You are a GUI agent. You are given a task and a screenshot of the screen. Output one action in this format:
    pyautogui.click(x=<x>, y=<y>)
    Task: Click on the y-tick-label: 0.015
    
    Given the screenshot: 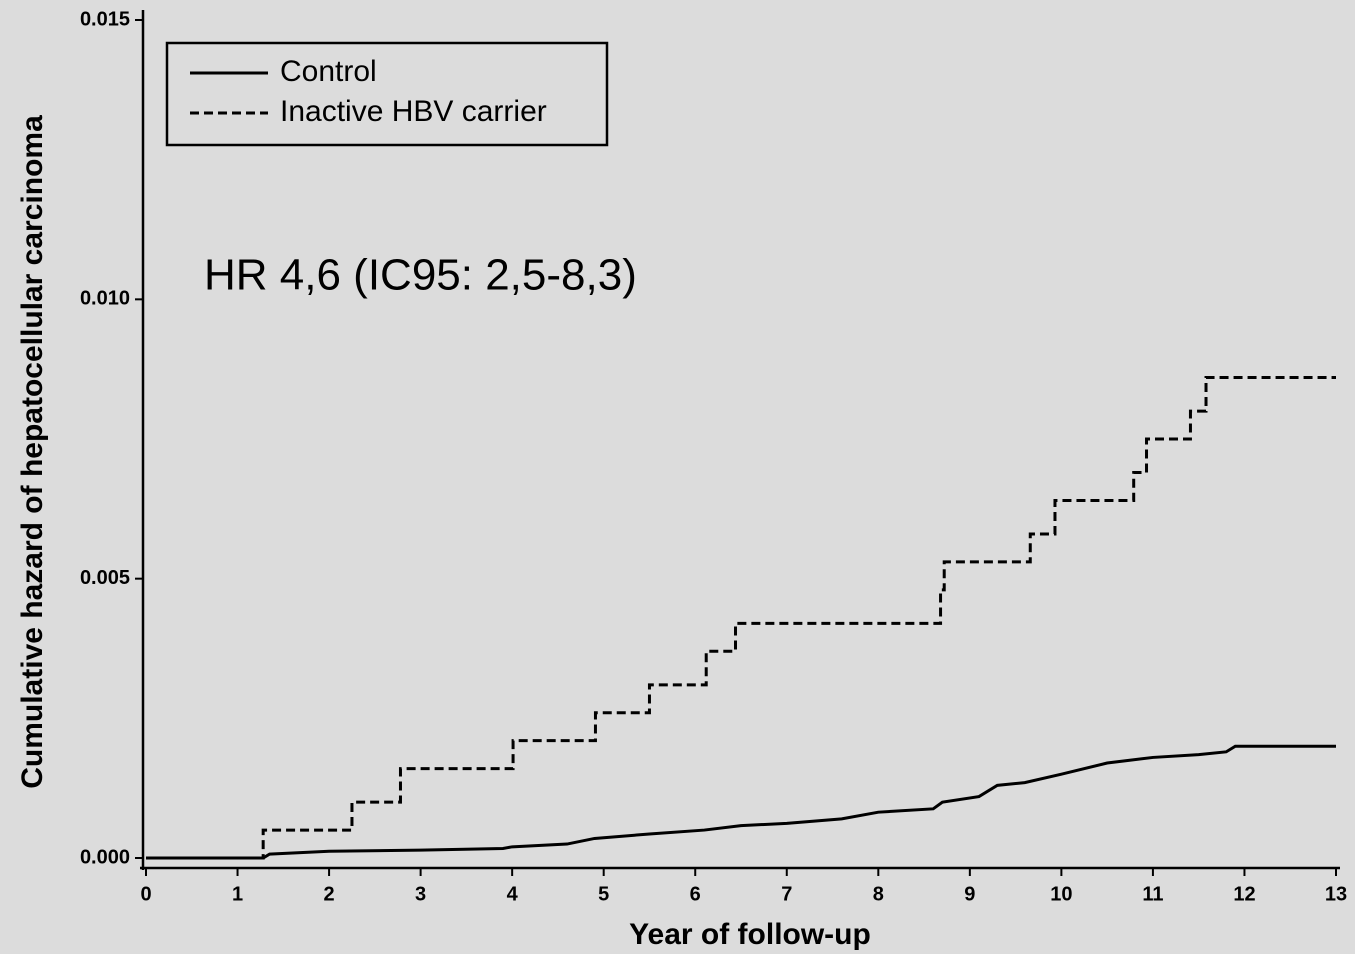 What is the action you would take?
    pyautogui.click(x=105, y=19)
    